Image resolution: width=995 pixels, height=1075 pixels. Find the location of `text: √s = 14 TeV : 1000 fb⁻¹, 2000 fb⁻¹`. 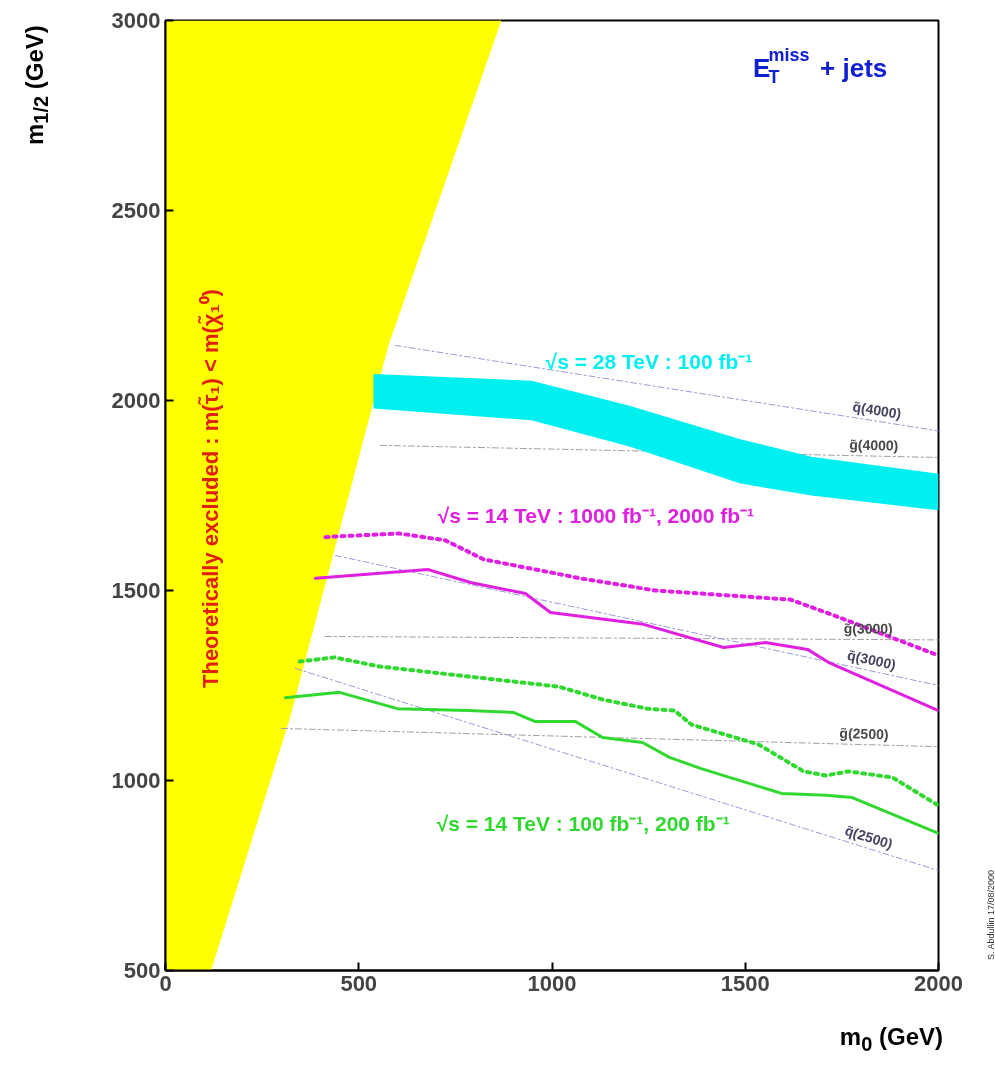

text: √s = 14 TeV : 1000 fb⁻¹, 2000 fb⁻¹ is located at coordinates (595, 515).